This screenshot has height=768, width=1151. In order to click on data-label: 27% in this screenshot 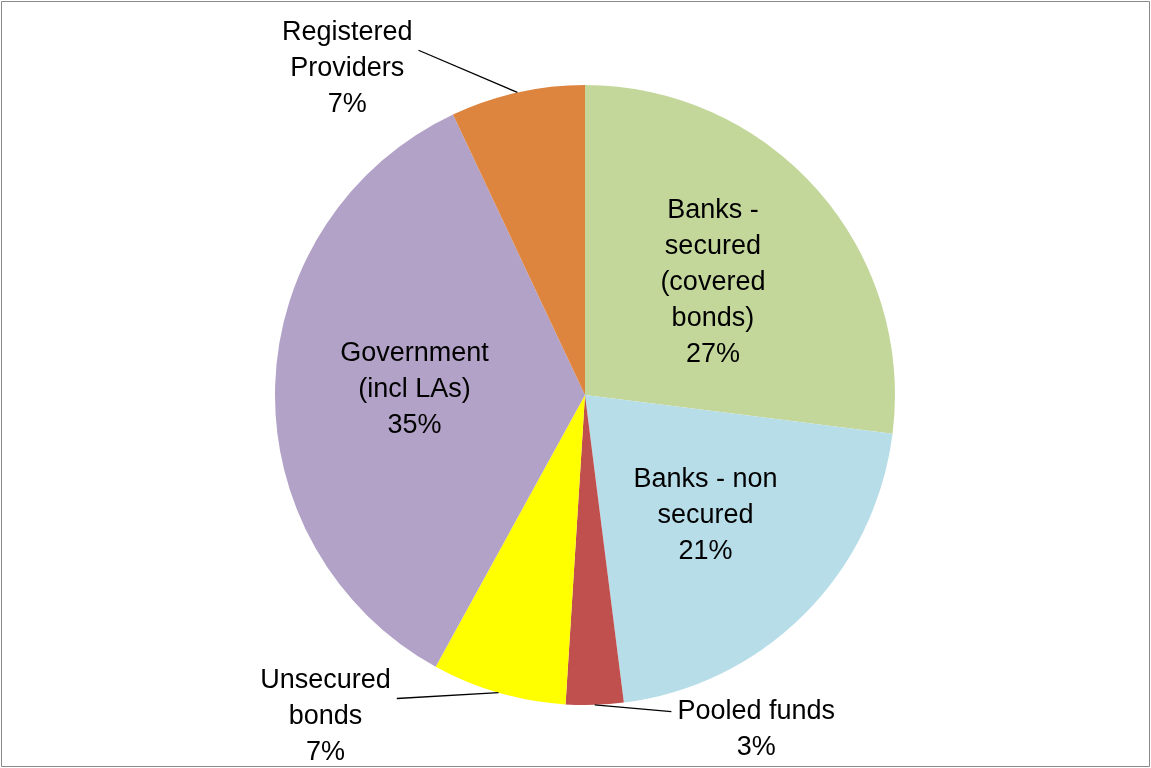, I will do `click(712, 352)`.